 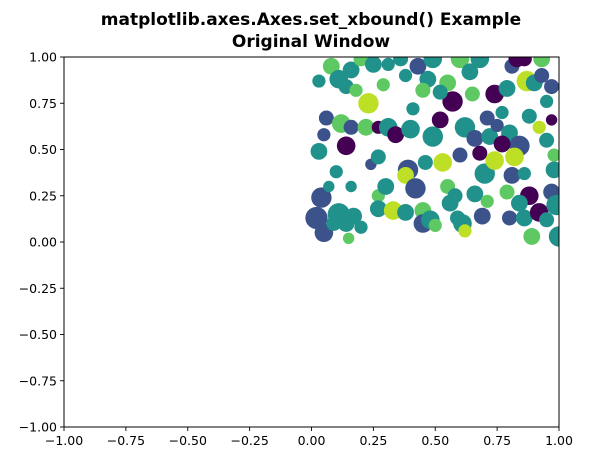 I want to click on x-tick-label: −0.25, so click(x=249, y=440).